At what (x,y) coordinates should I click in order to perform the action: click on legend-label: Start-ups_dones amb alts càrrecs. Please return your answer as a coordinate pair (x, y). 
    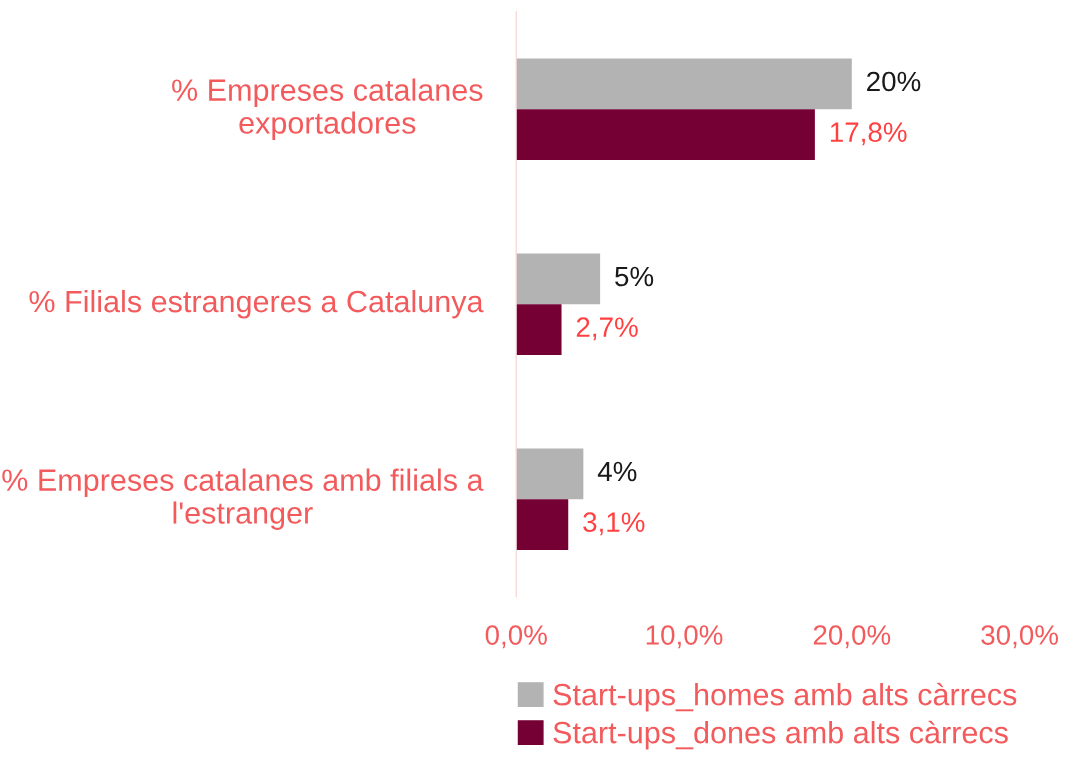
    Looking at the image, I should click on (780, 735).